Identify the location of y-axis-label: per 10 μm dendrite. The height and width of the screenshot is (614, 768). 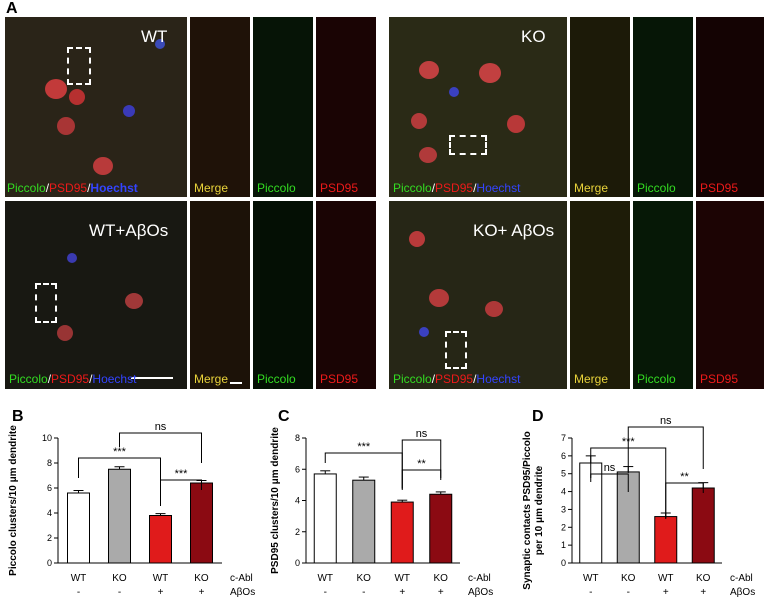
(539, 510).